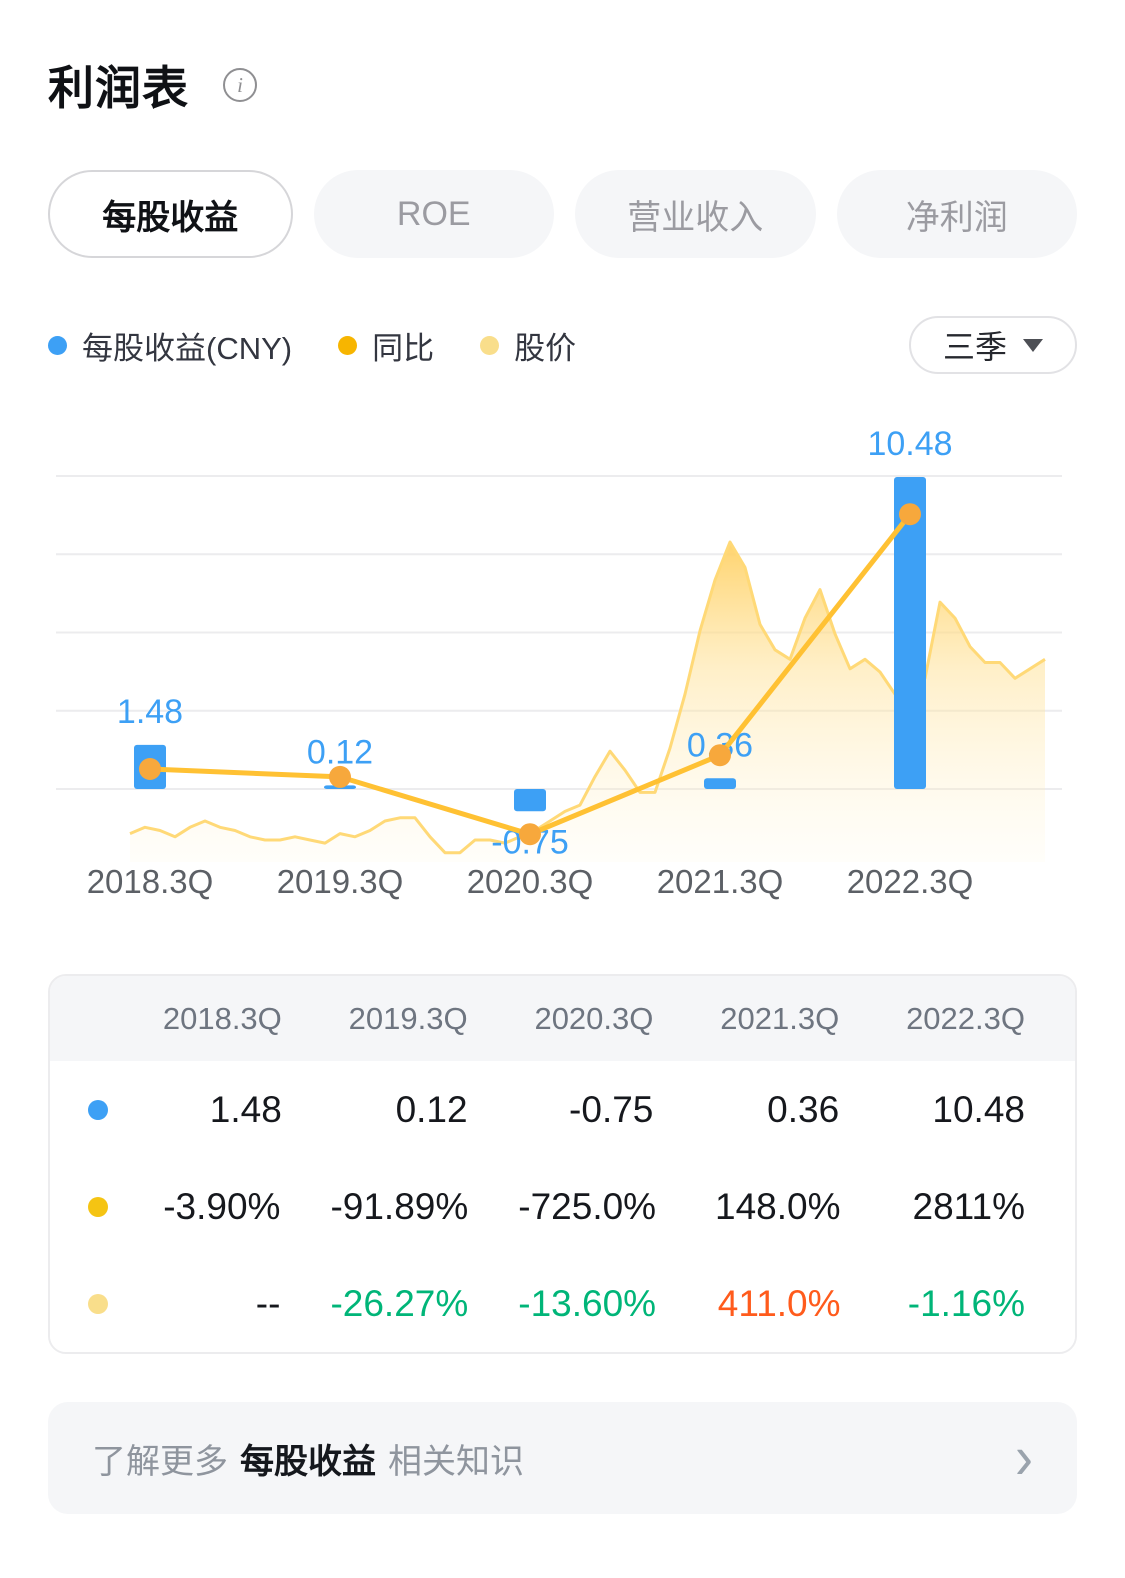  Describe the element at coordinates (978, 1109) in the screenshot. I see `table-cell: 10.48` at that location.